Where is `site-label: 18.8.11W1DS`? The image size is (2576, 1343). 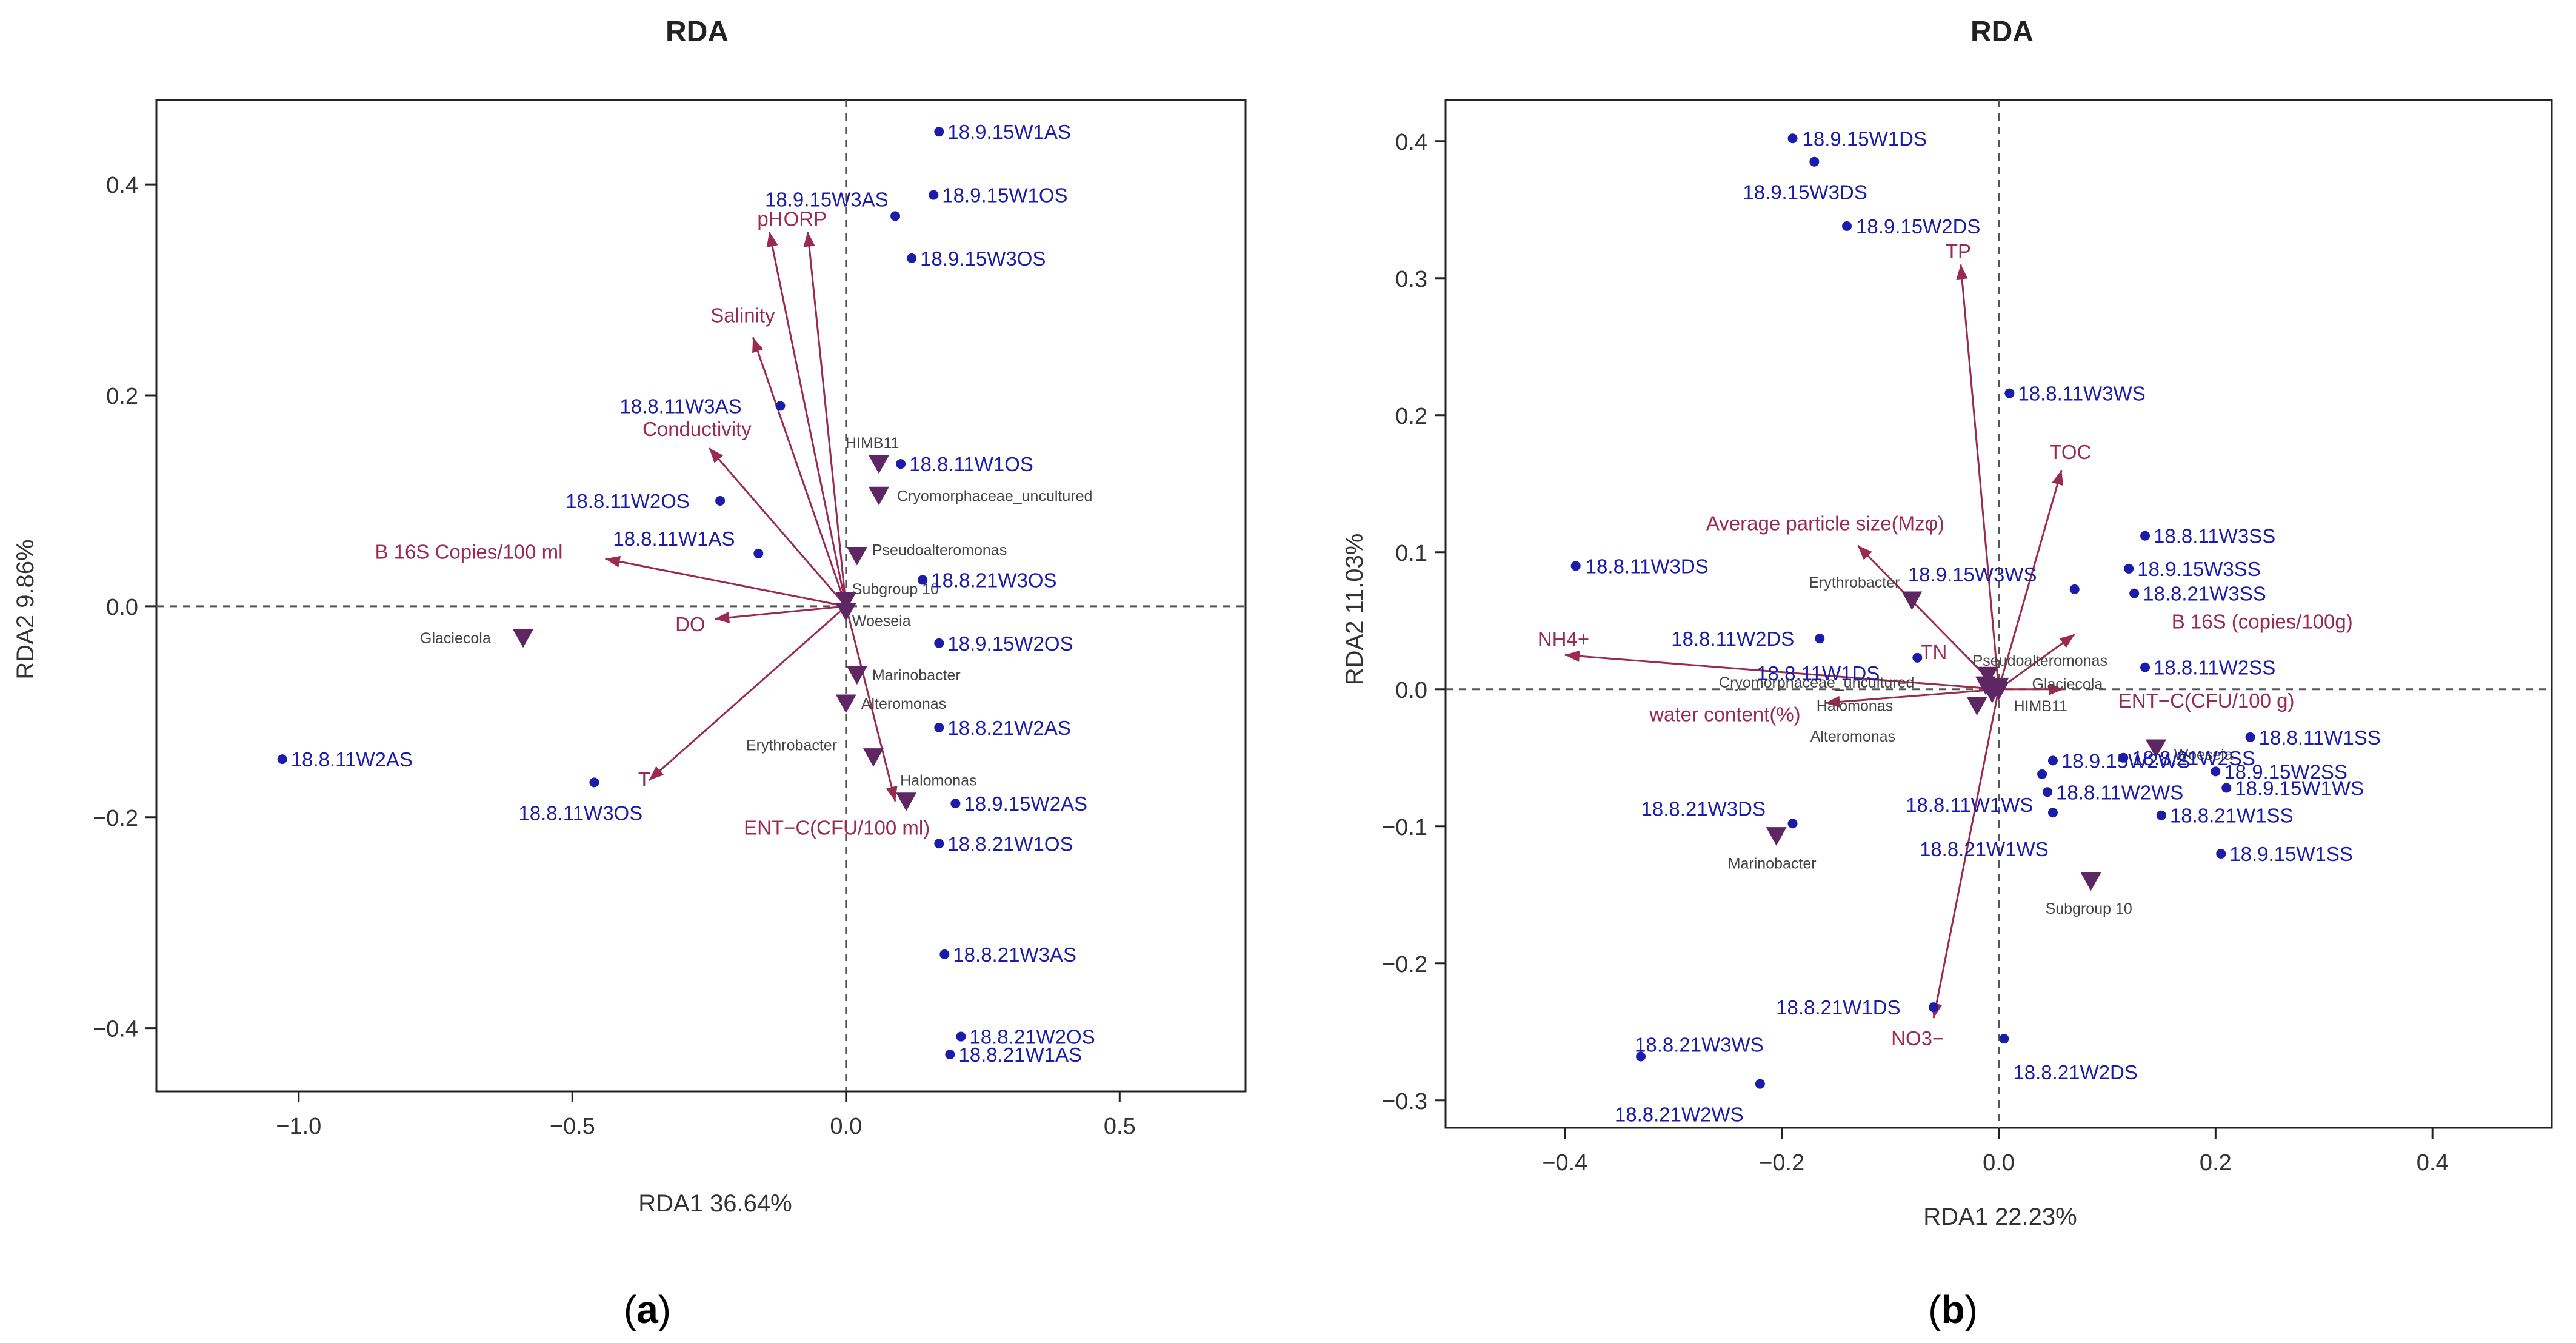 site-label: 18.8.11W1DS is located at coordinates (1818, 673).